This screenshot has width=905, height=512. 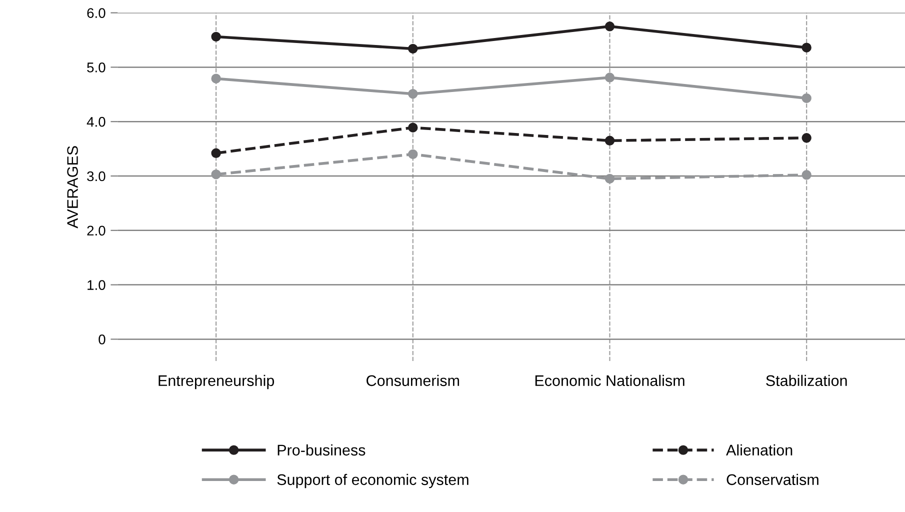 I want to click on y-tick-label: 0, so click(x=102, y=339).